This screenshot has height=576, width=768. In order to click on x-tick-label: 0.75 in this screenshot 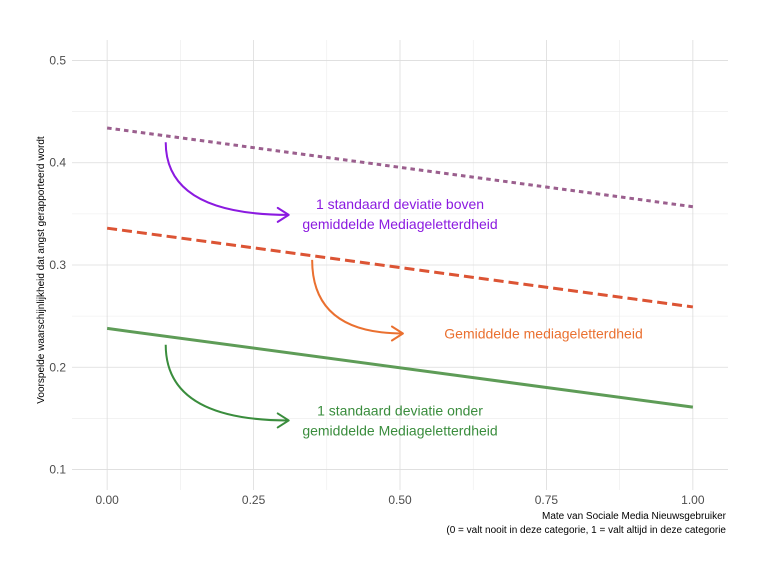, I will do `click(547, 500)`.